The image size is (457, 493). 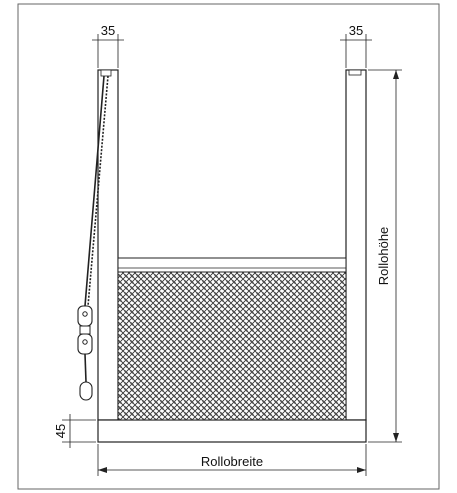 I want to click on dimension-right-post-width: 35, so click(x=356, y=45).